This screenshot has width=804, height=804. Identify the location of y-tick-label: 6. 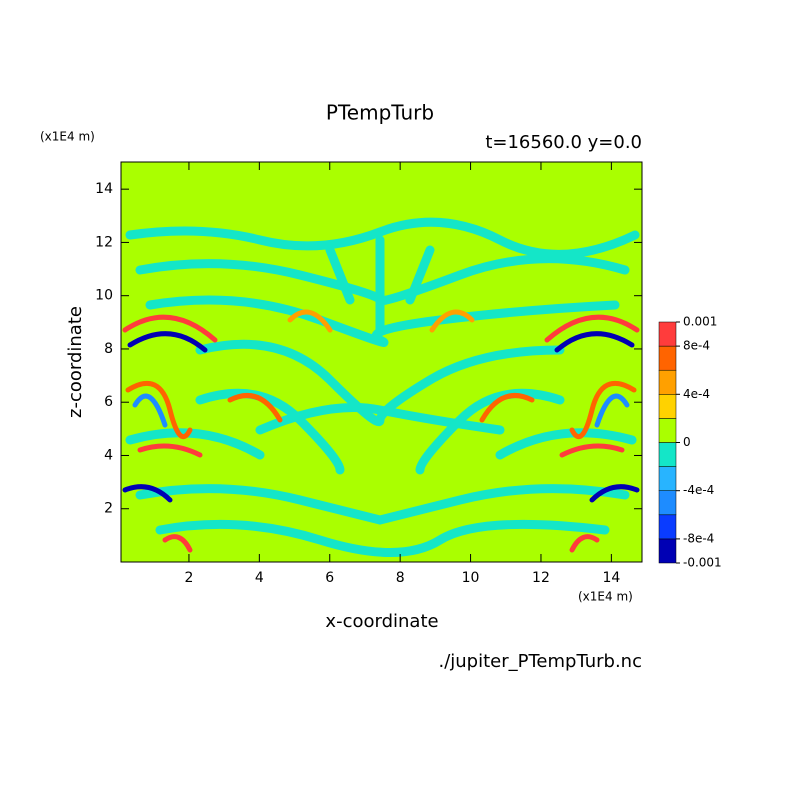
(108, 402).